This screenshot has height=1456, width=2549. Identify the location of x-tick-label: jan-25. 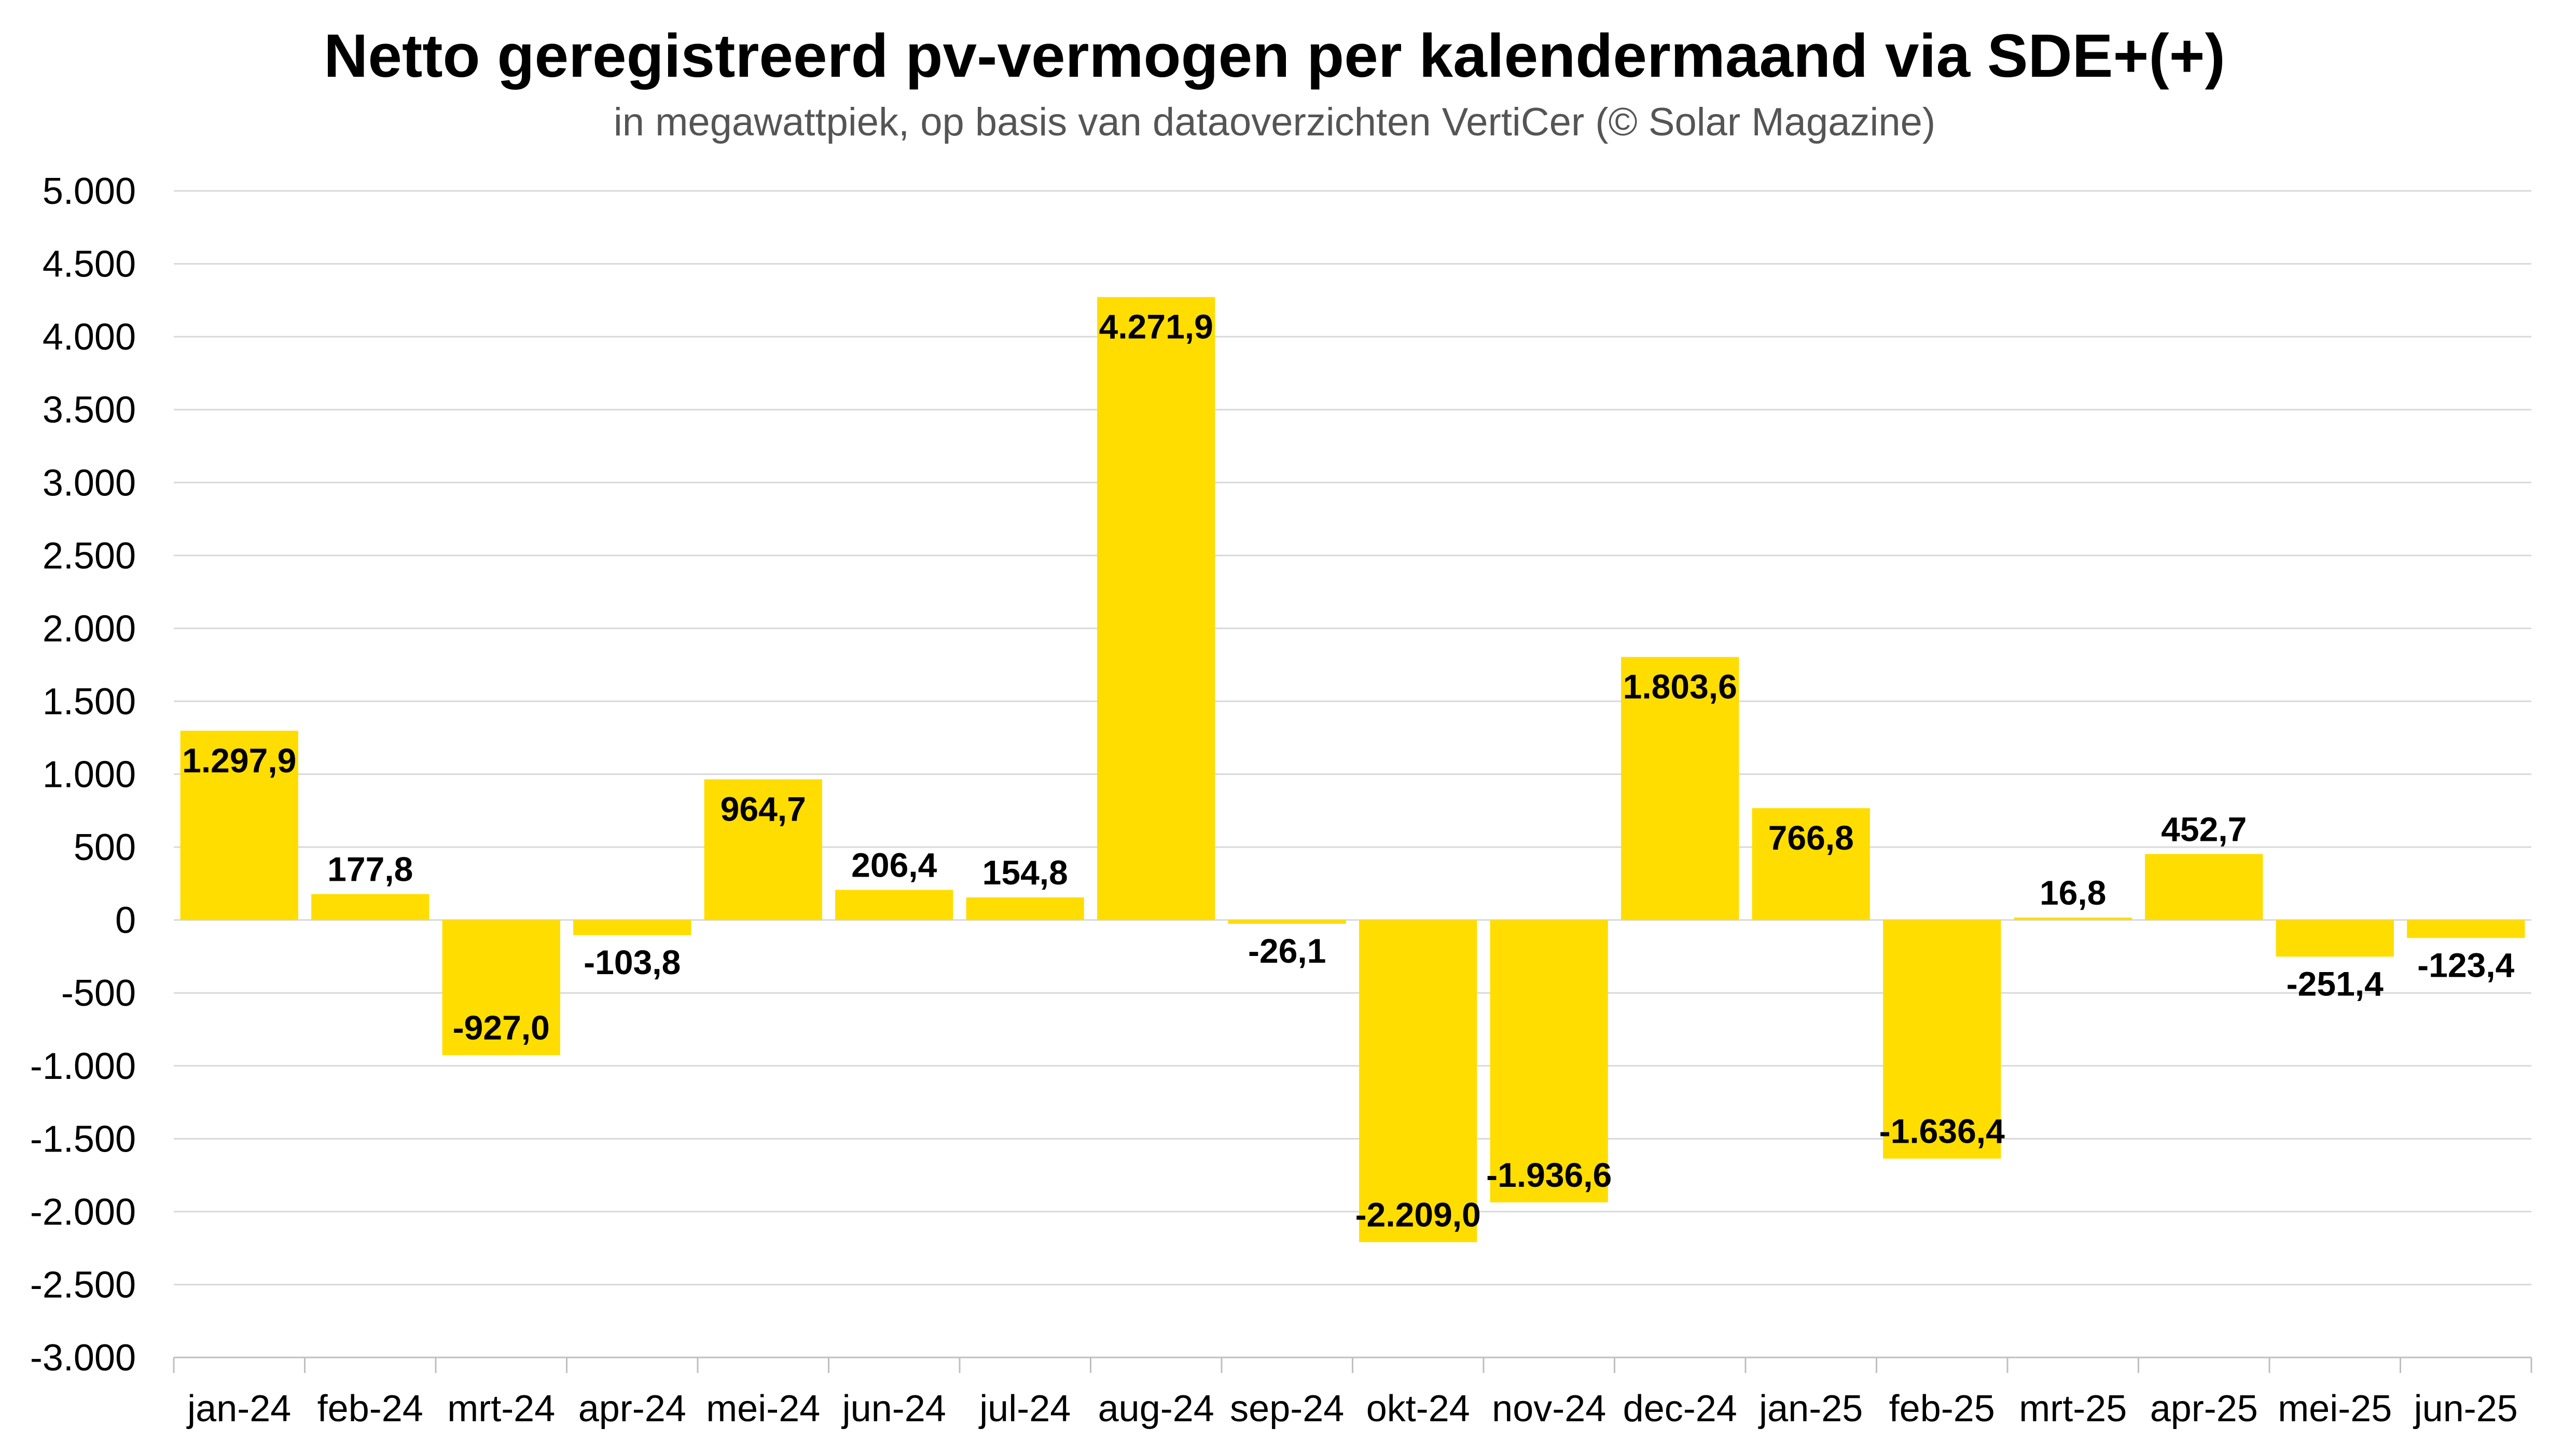
(1810, 1409).